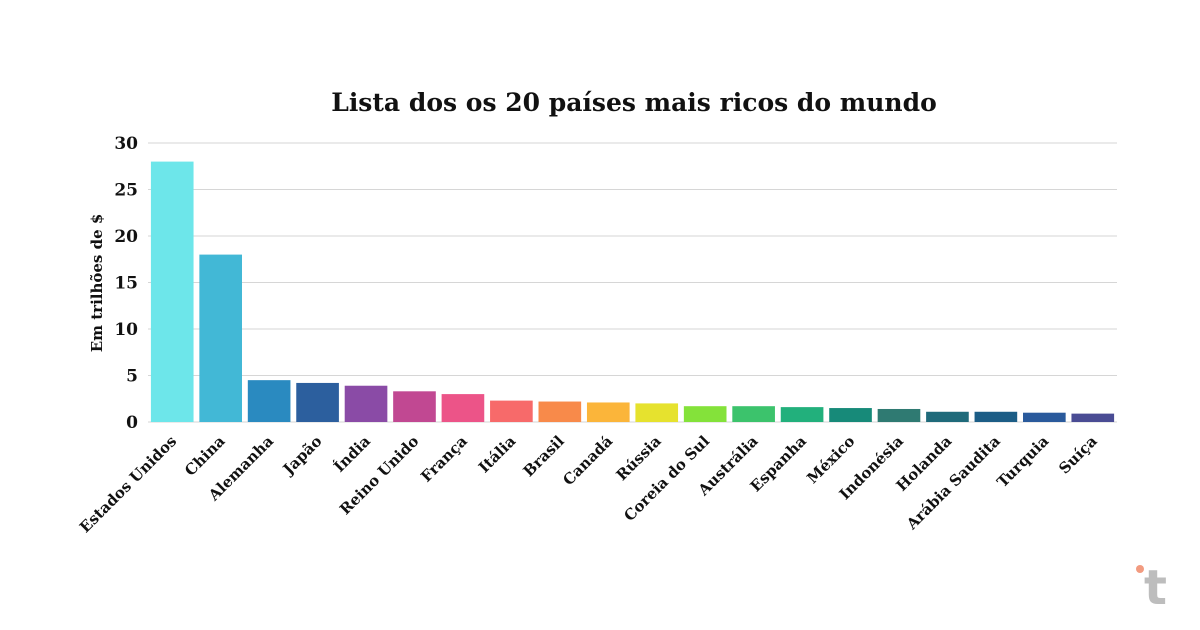 This screenshot has height=630, width=1200. What do you see at coordinates (205, 456) in the screenshot?
I see `x-tick-label: China` at bounding box center [205, 456].